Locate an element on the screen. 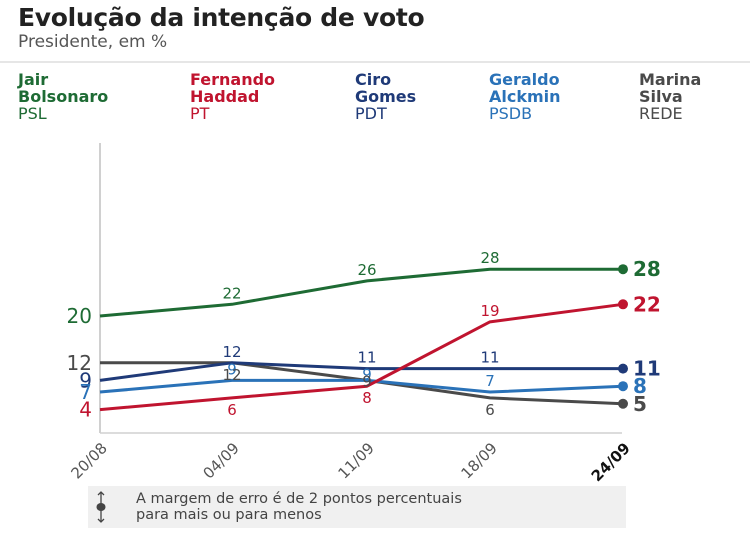 This screenshot has height=540, width=750. x-tick-label-2: 11/09 is located at coordinates (356, 460).